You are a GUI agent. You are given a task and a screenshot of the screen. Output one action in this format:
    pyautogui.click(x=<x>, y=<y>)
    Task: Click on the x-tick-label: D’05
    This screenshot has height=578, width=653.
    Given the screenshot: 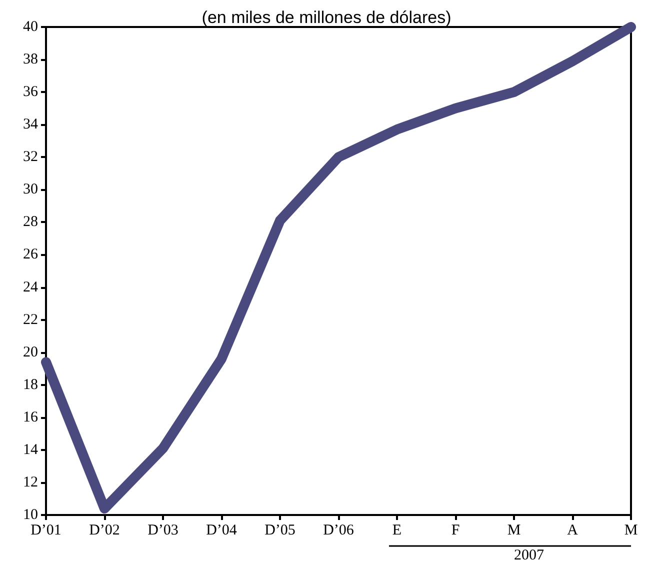 What is the action you would take?
    pyautogui.click(x=280, y=530)
    